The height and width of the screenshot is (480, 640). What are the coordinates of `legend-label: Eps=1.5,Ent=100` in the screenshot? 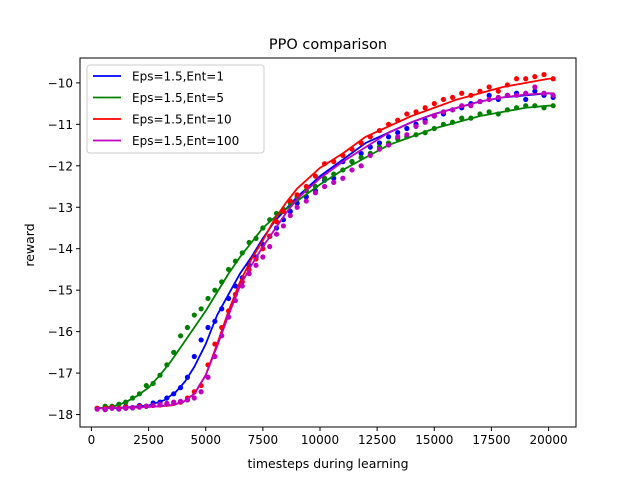 It's located at (185, 141).